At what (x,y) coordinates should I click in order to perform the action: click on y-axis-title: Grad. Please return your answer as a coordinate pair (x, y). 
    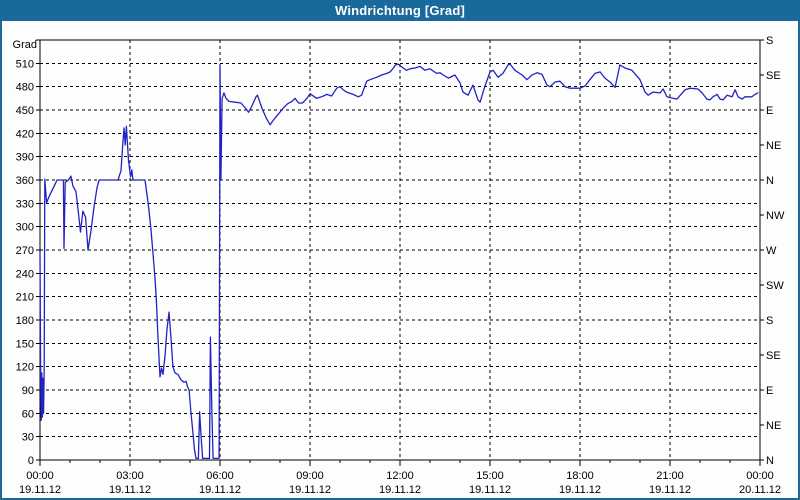
    Looking at the image, I should click on (25, 45).